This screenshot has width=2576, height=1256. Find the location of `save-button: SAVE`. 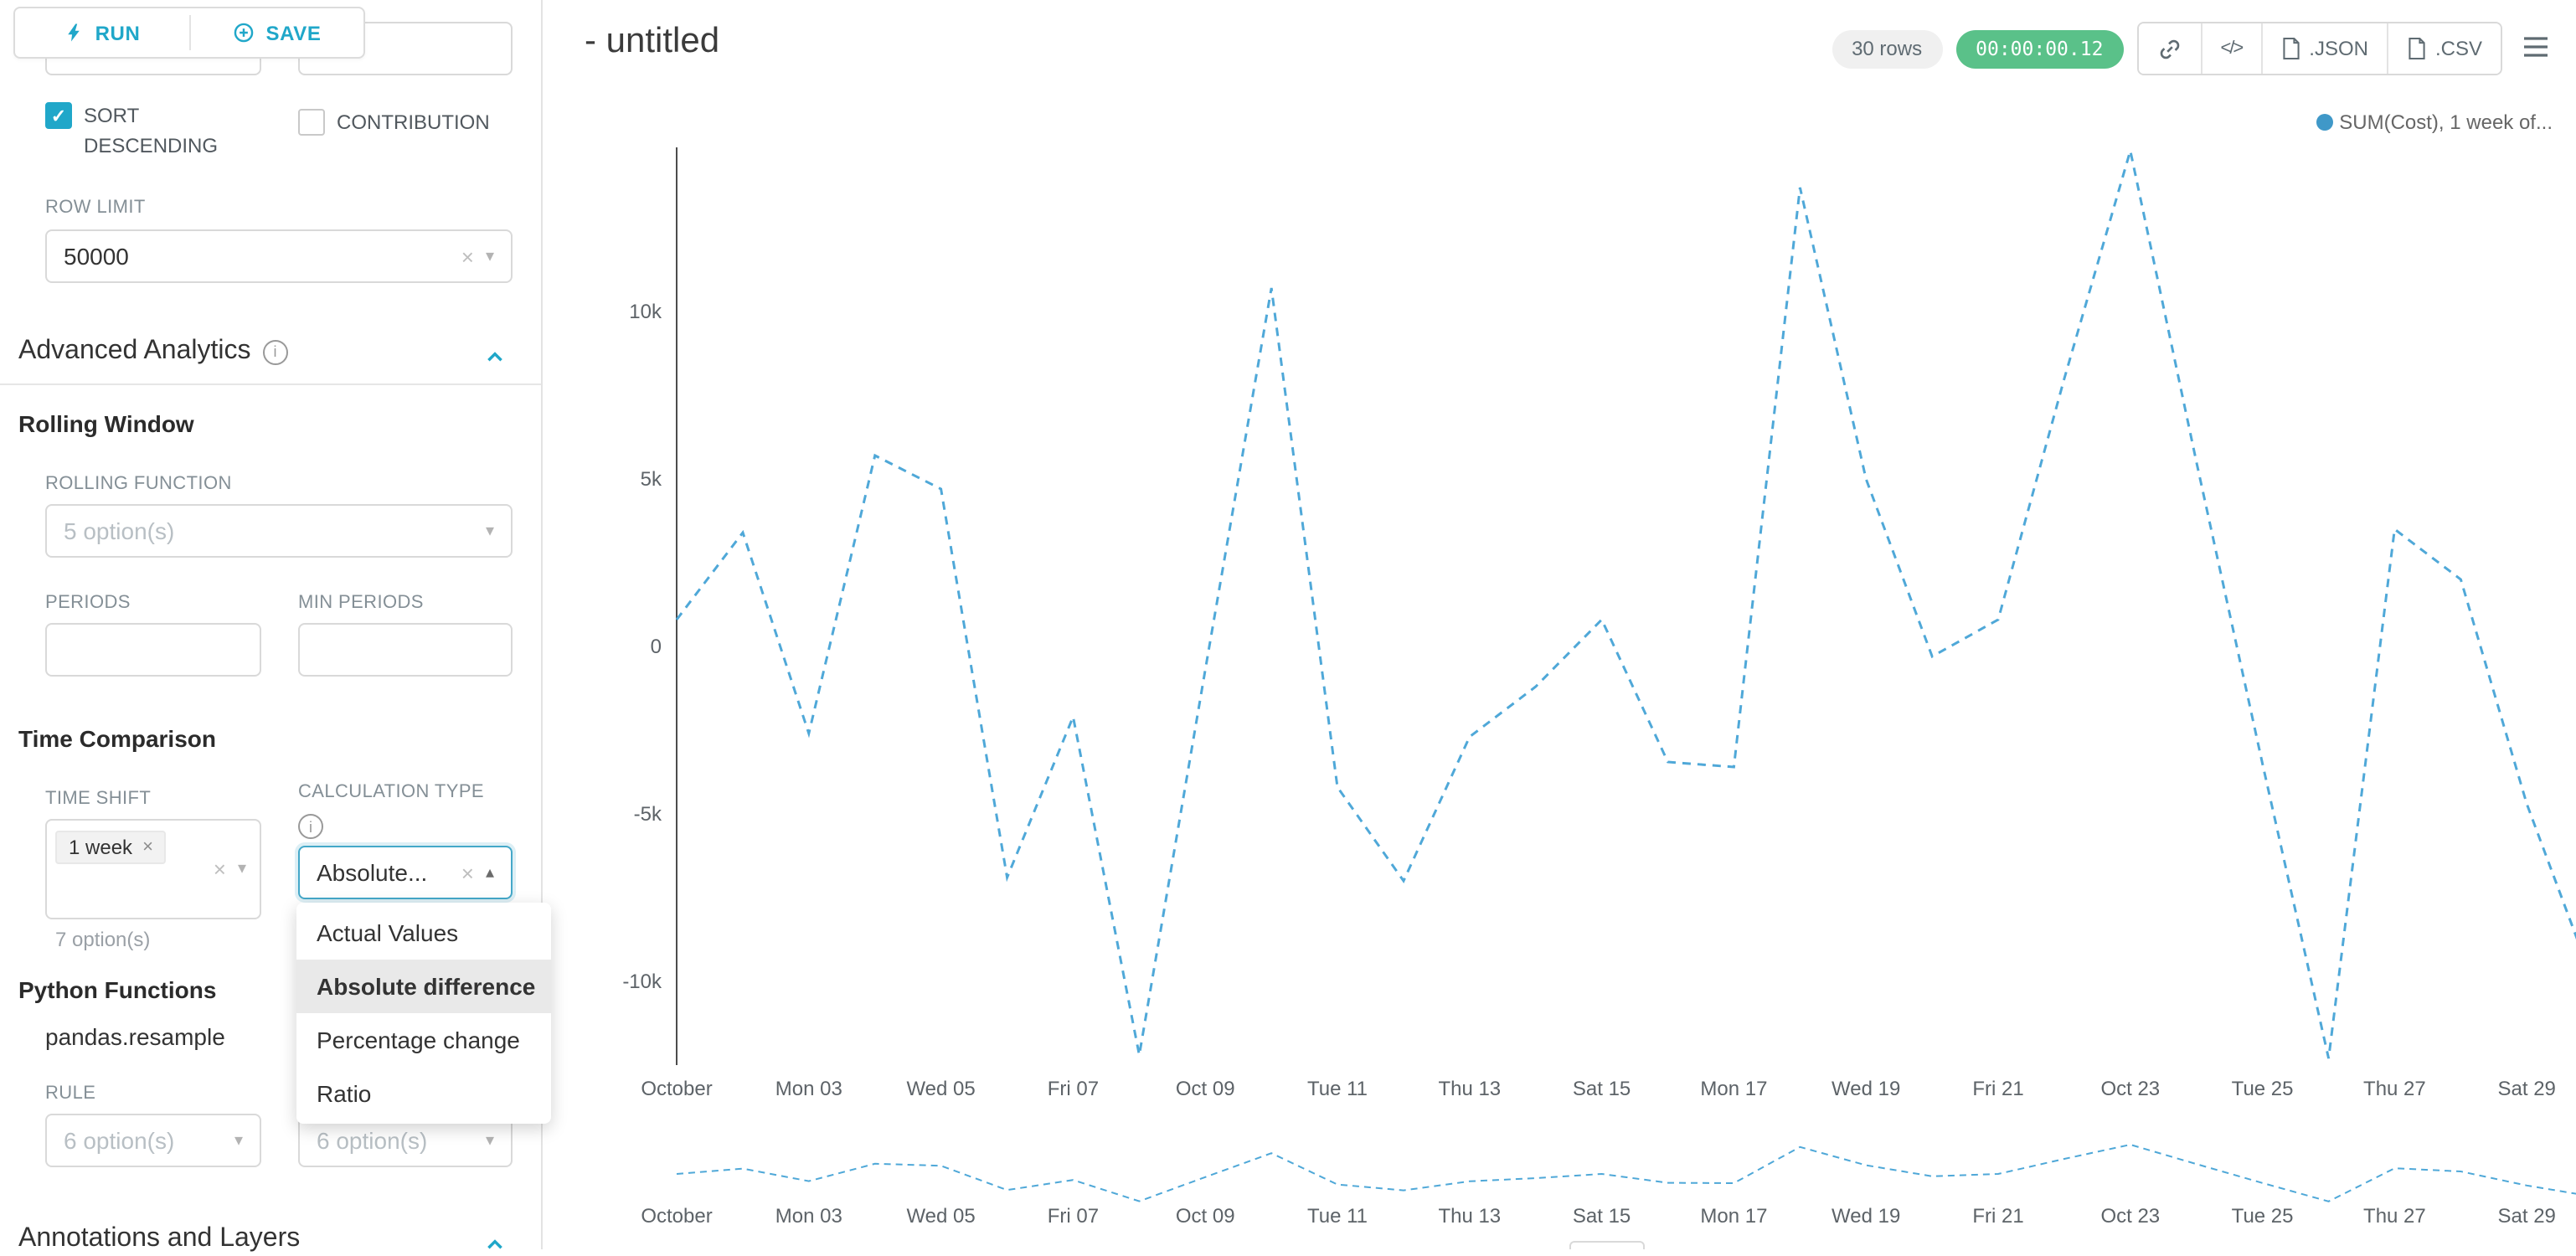

save-button: SAVE is located at coordinates (276, 33).